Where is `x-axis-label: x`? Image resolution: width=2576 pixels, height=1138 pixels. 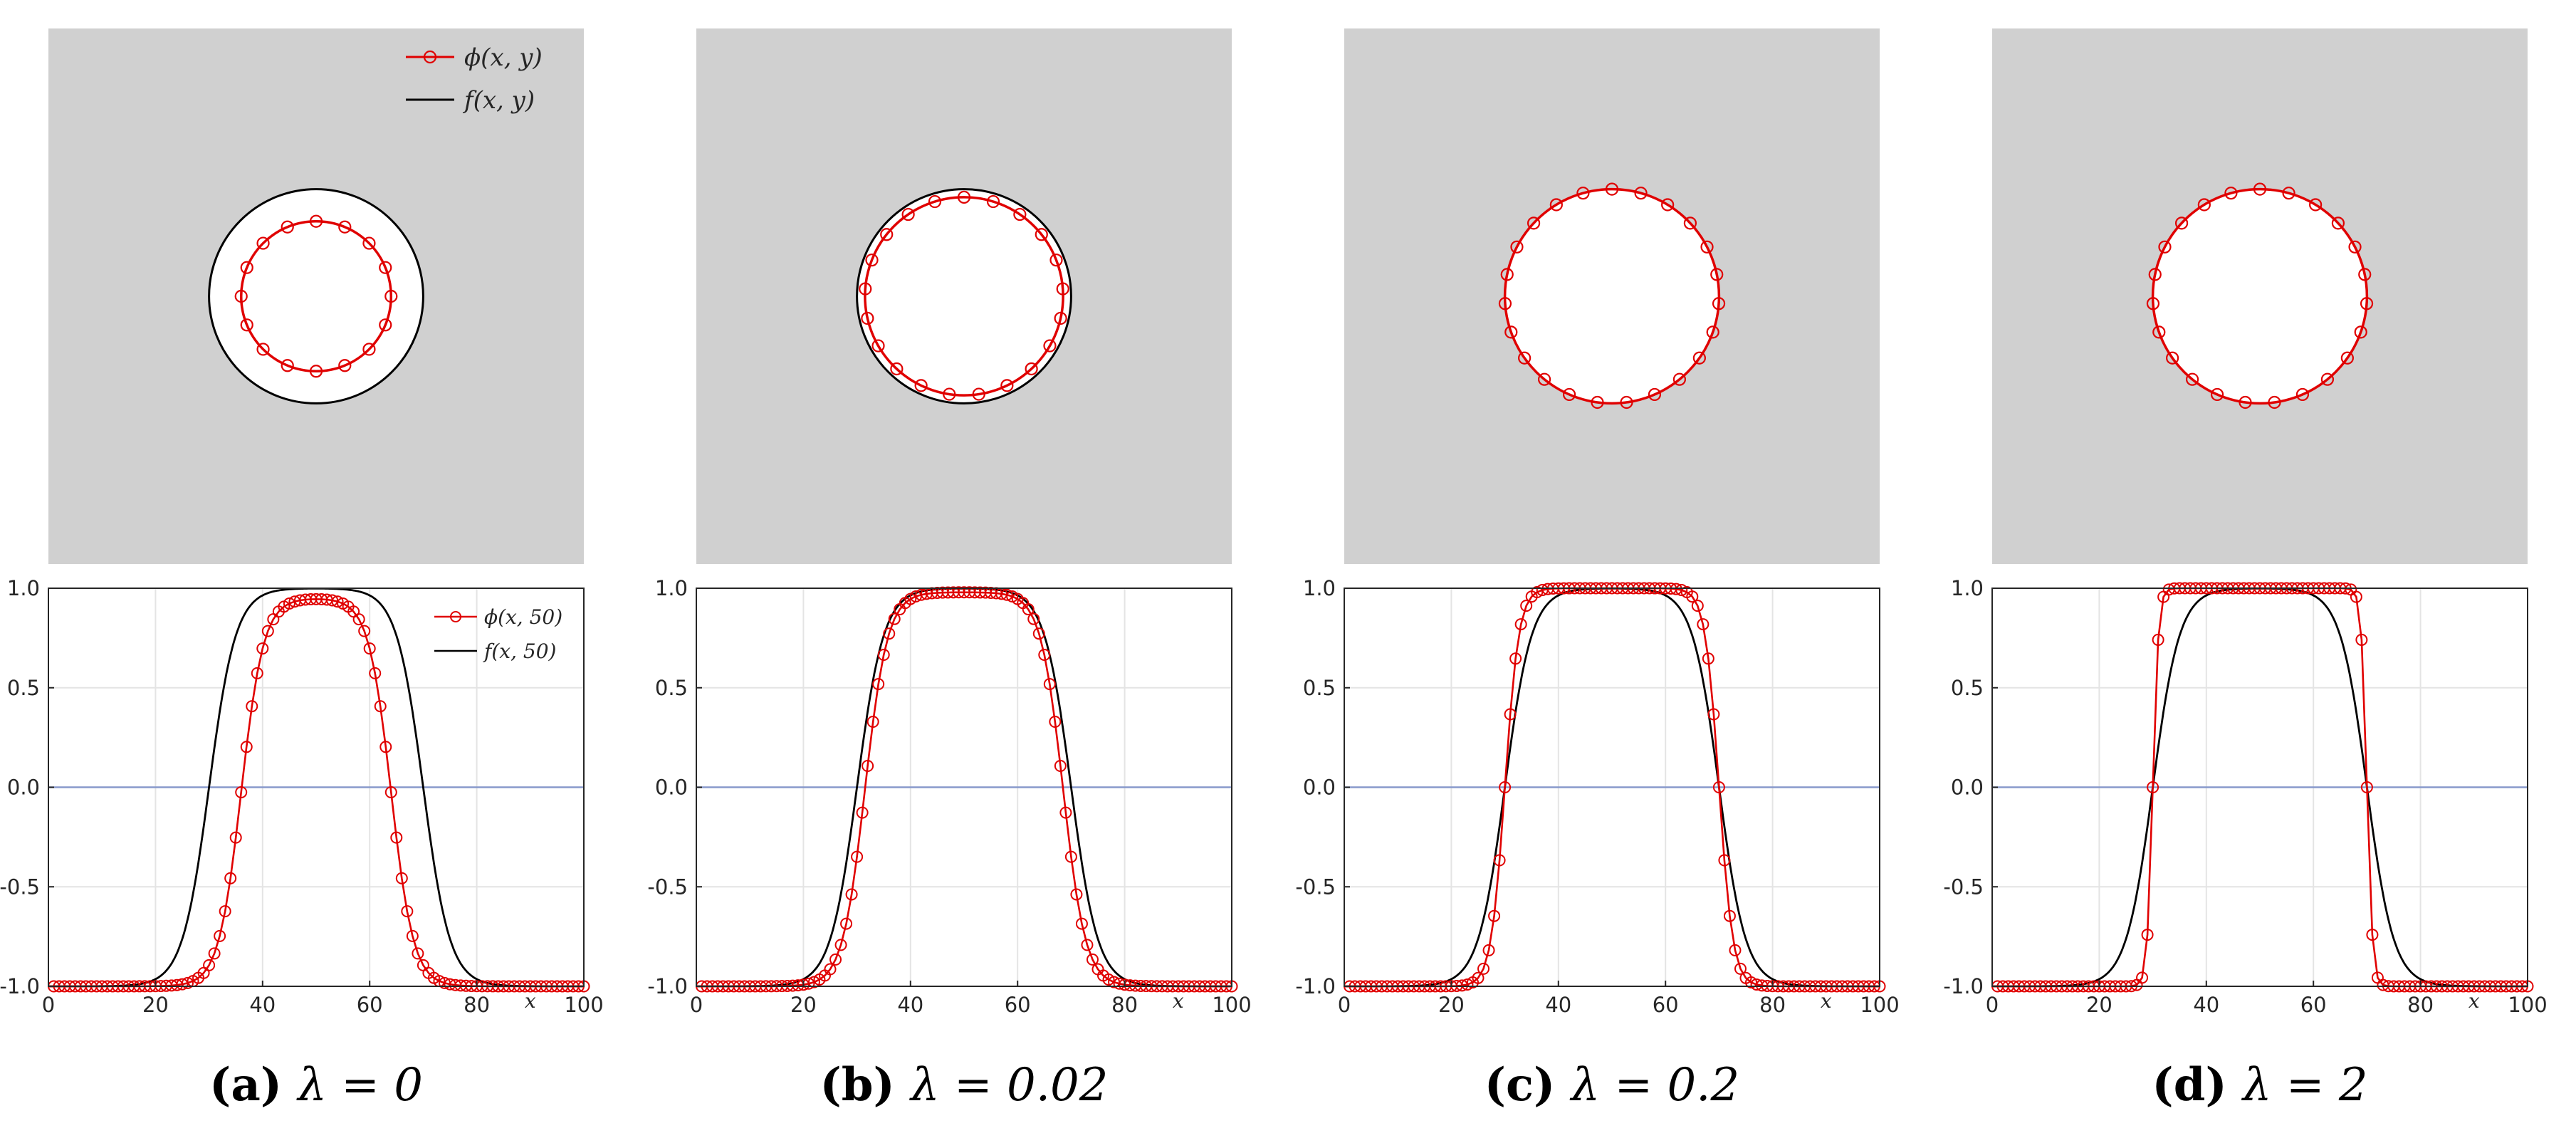 x-axis-label: x is located at coordinates (530, 1001).